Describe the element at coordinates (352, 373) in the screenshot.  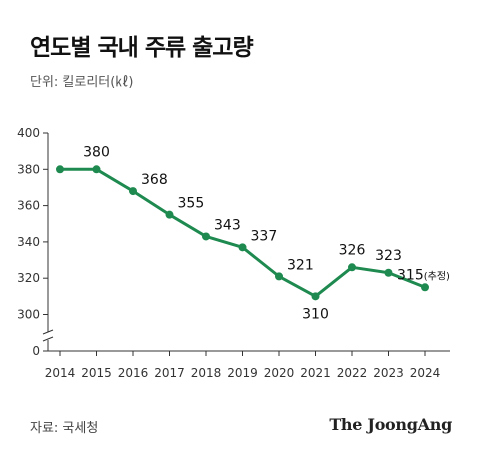
I see `x-tick-label: 2022` at that location.